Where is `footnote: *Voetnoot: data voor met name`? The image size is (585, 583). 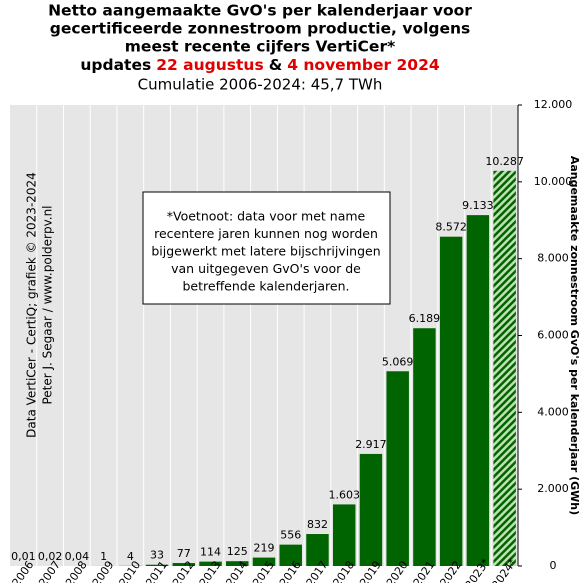
footnote: *Voetnoot: data voor met name is located at coordinates (266, 216).